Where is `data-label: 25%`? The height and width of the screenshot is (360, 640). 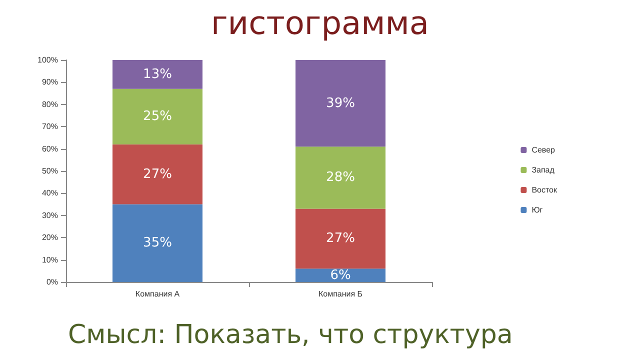
data-label: 25% is located at coordinates (157, 116).